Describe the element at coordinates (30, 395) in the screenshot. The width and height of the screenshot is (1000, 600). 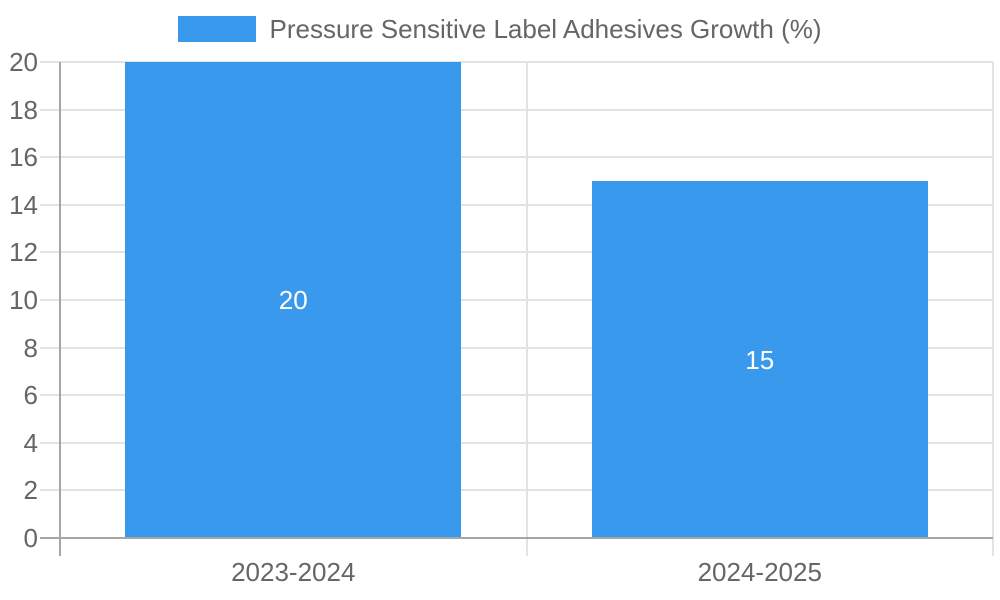
I see `y-axis-tick-label: 6` at that location.